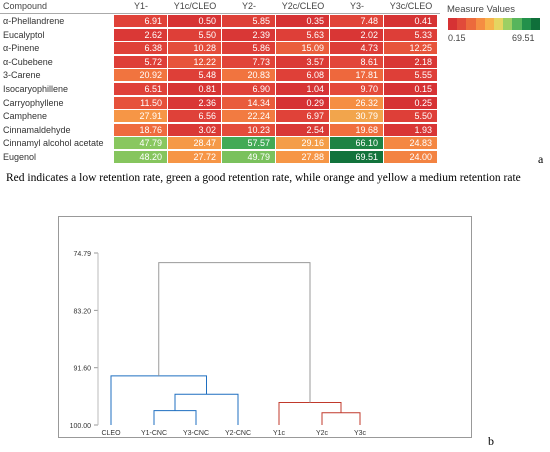  I want to click on leaf-label: Y1-CNC, so click(154, 433).